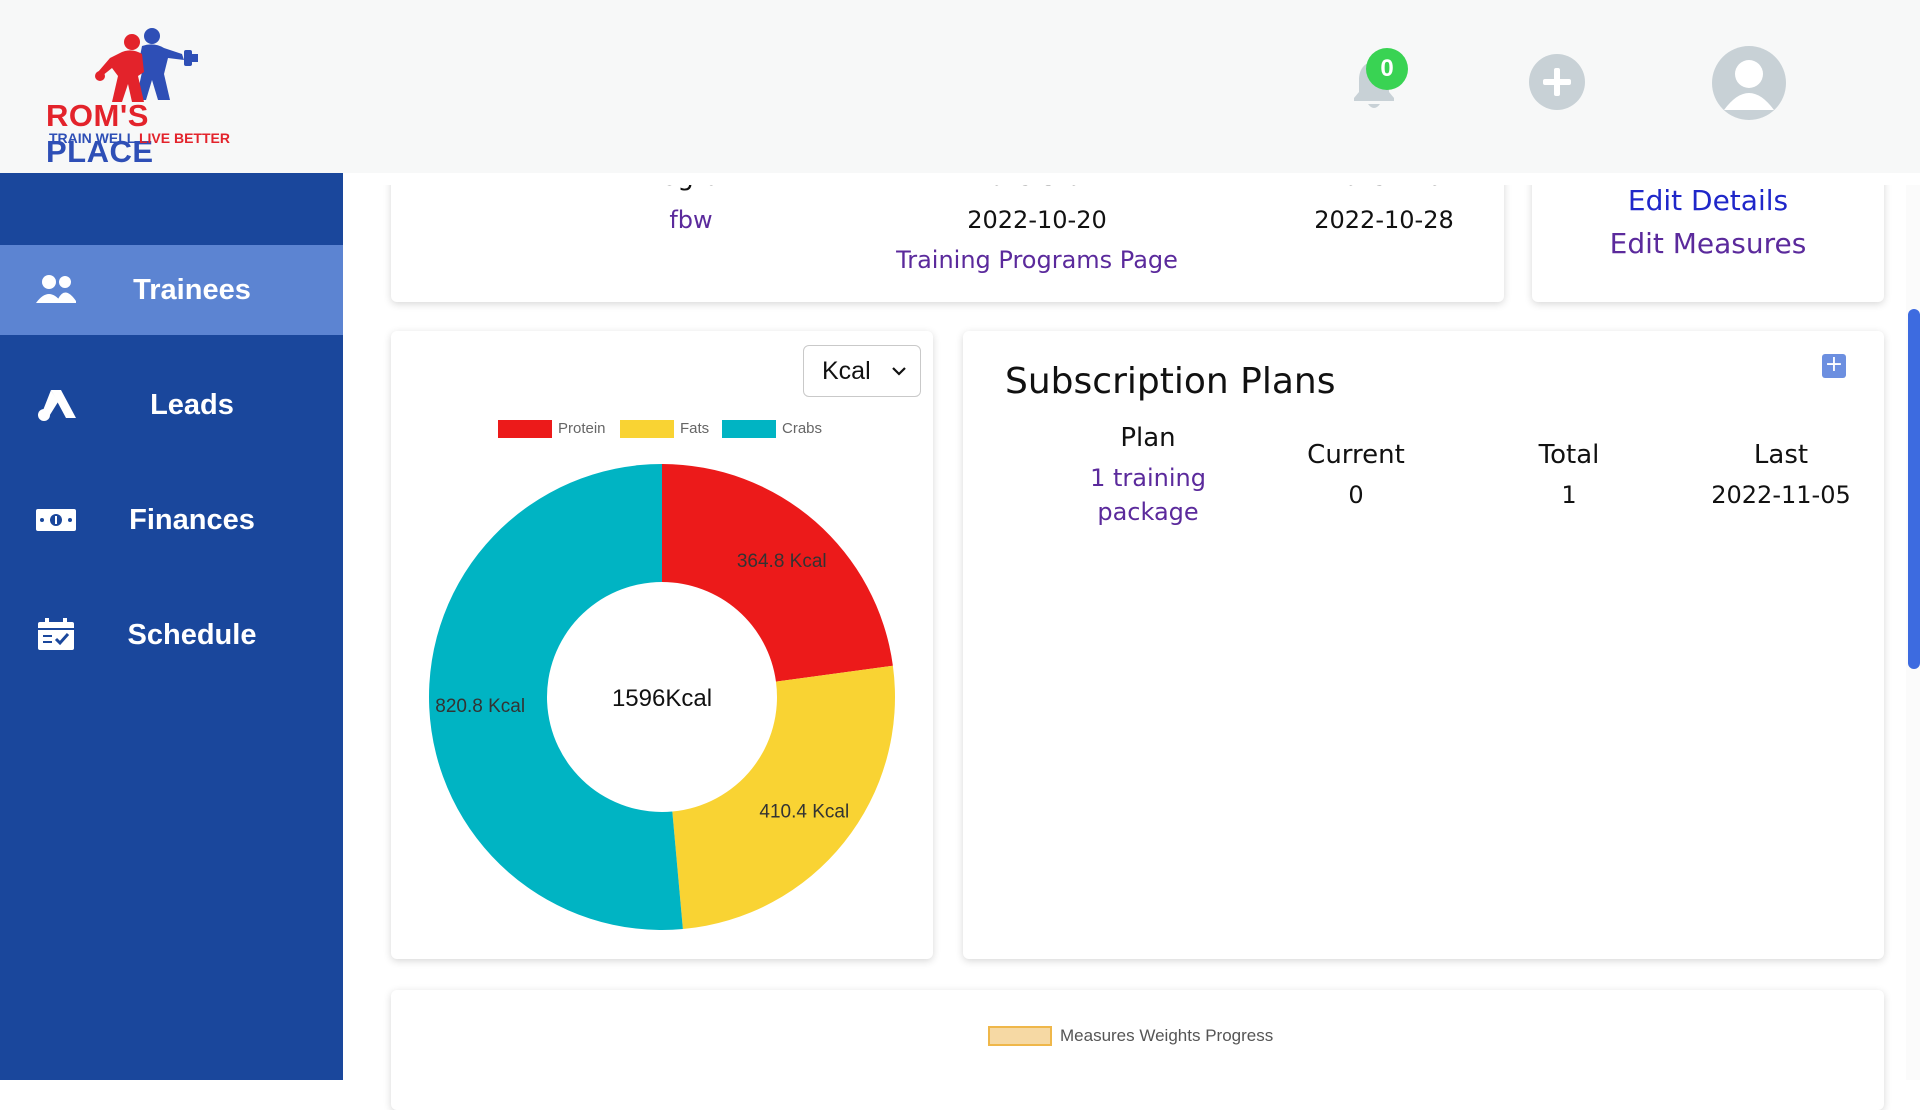  I want to click on sidebar-item-label: Schedule, so click(192, 635).